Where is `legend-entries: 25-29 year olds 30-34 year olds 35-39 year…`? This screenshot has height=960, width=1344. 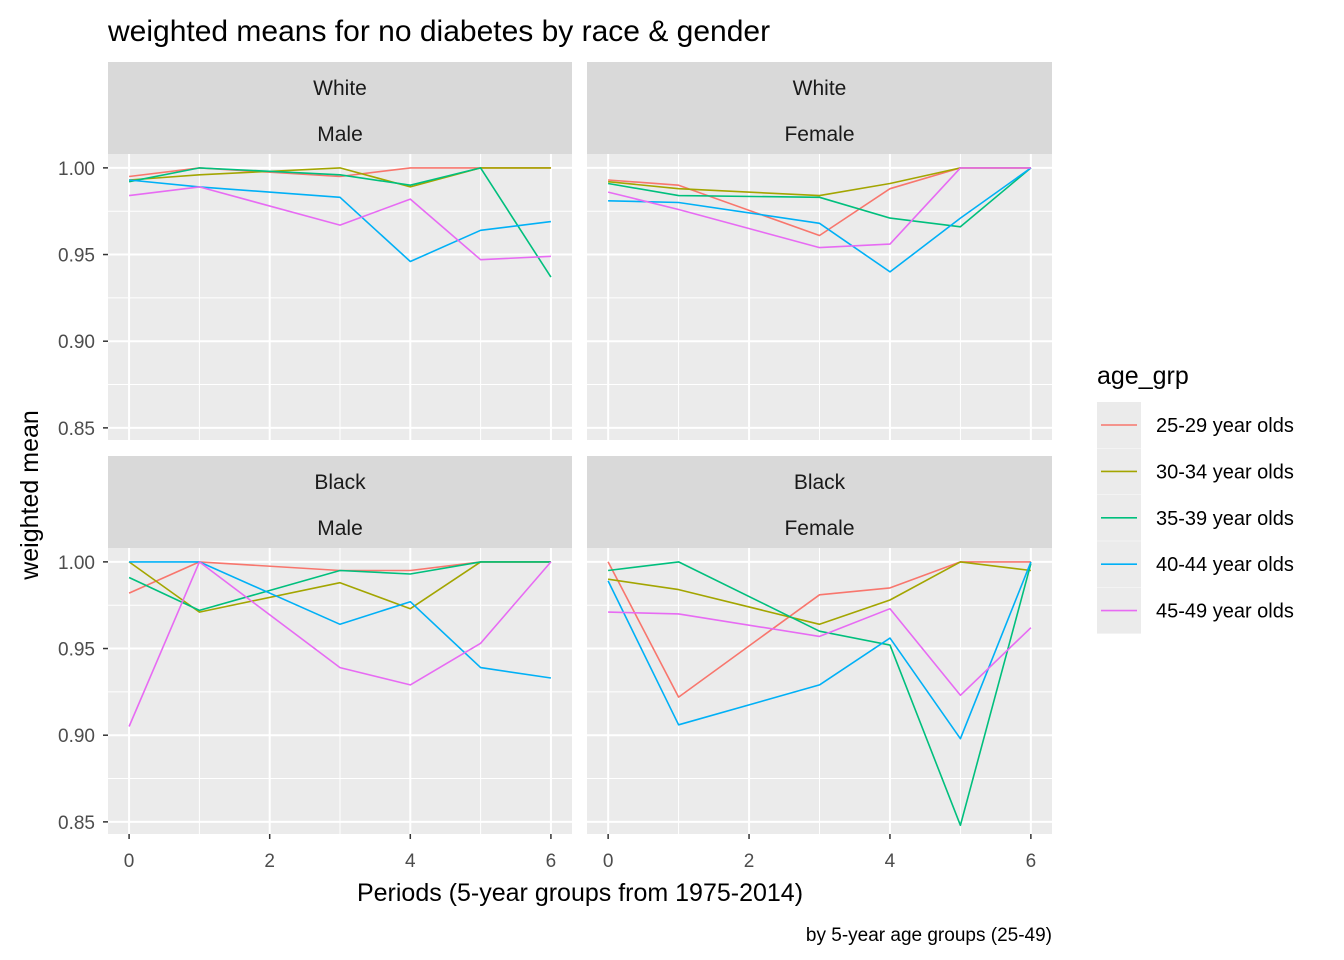
legend-entries: 25-29 year olds 30-34 year olds 35-39 year… is located at coordinates (1195, 518).